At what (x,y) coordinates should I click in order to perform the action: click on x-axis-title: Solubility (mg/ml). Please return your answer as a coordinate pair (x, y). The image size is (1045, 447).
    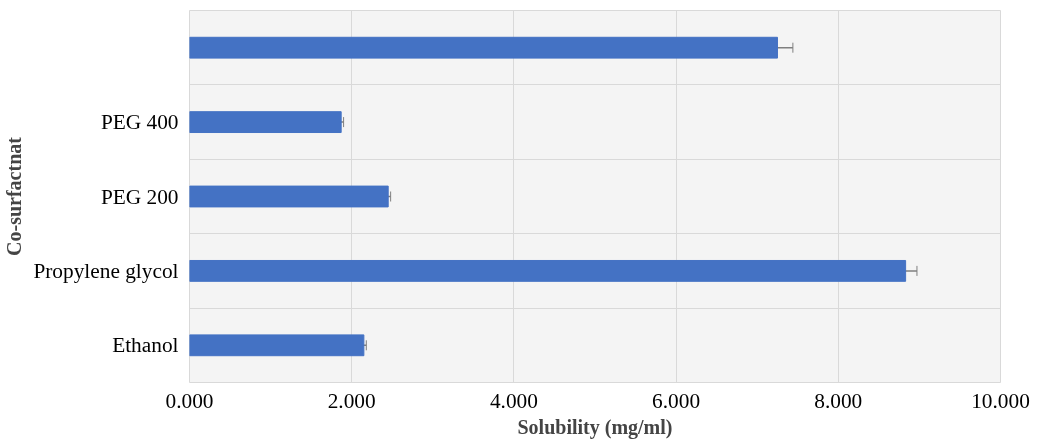
    Looking at the image, I should click on (595, 427).